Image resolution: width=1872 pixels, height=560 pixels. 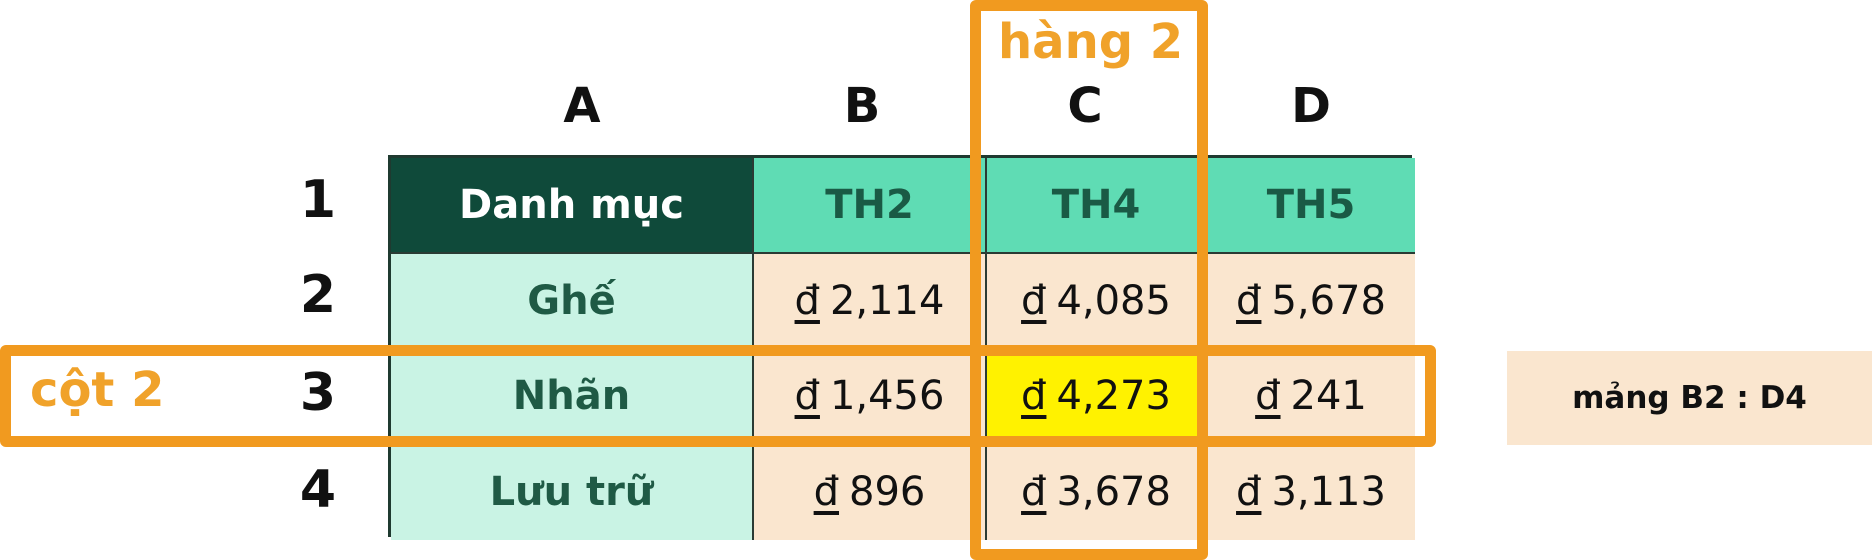 What do you see at coordinates (1113, 395) in the screenshot?
I see `value-amount: 4,273` at bounding box center [1113, 395].